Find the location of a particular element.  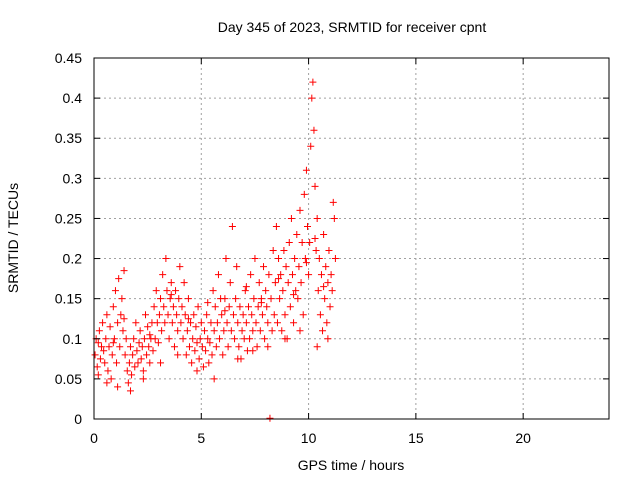

x-tick-label: 5 is located at coordinates (201, 438).